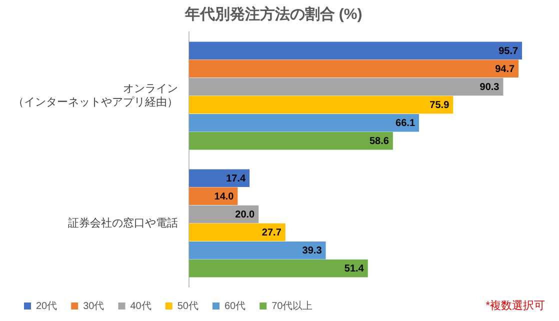  I want to click on data-label: 95.7, so click(508, 51).